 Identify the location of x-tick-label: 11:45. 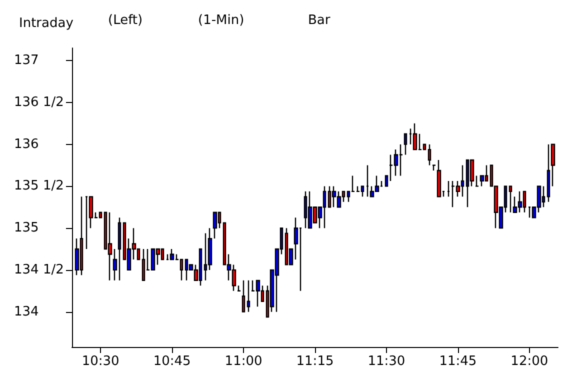
(458, 361).